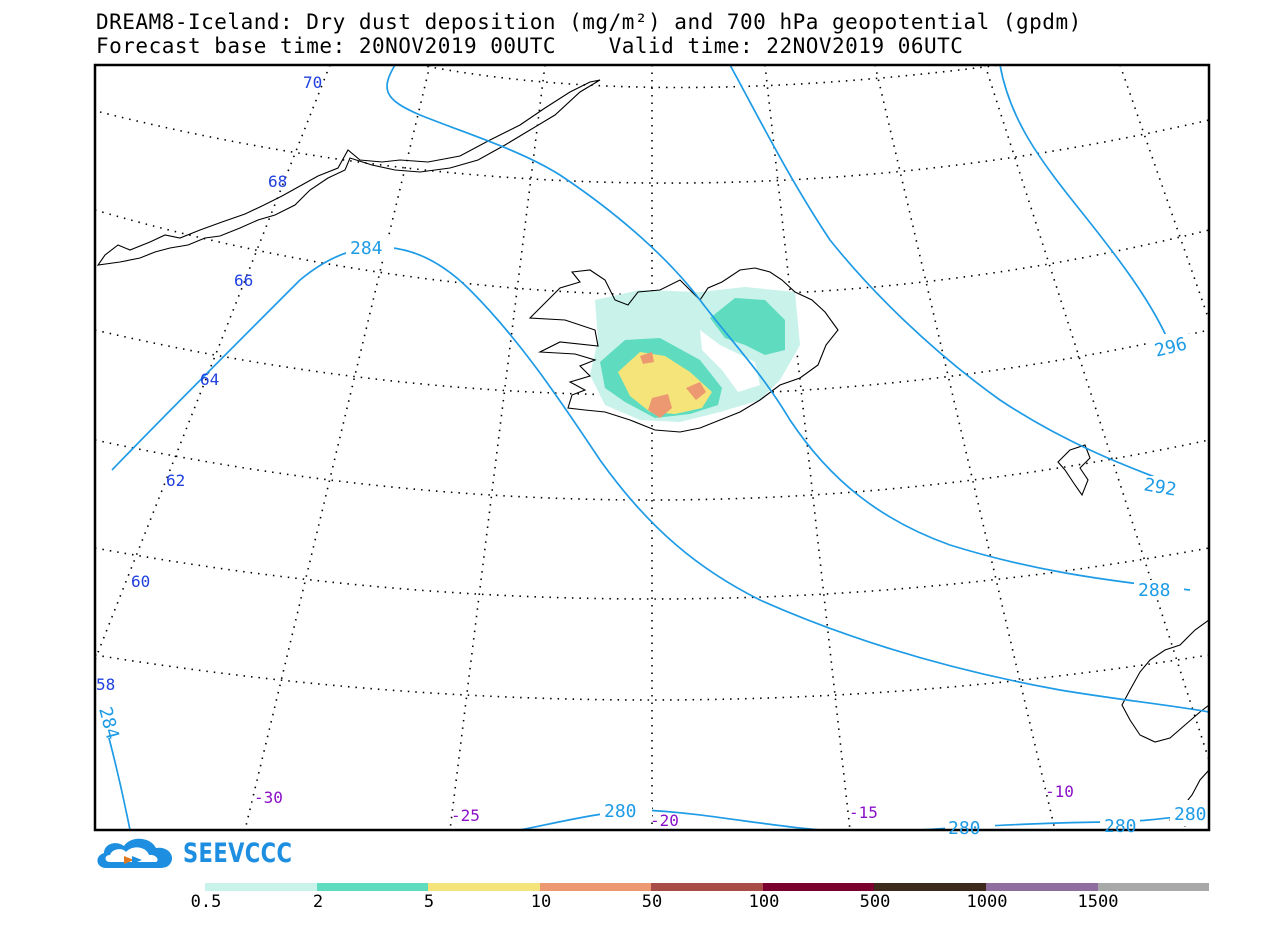  I want to click on norway-coastline, so click(1165, 681).